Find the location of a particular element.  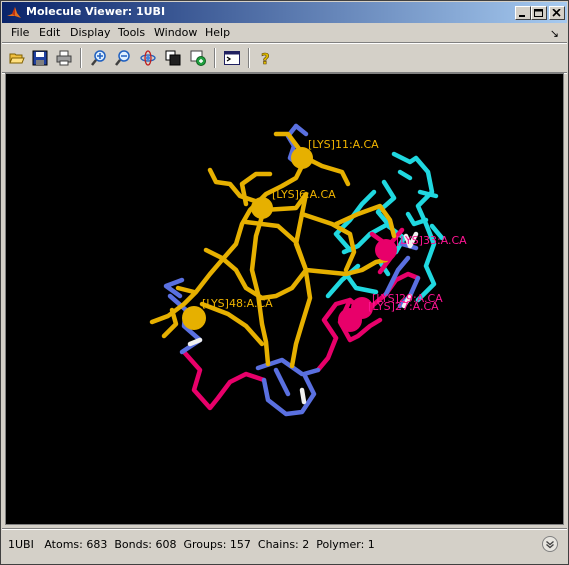

undock-icon: ↘ is located at coordinates (554, 33).